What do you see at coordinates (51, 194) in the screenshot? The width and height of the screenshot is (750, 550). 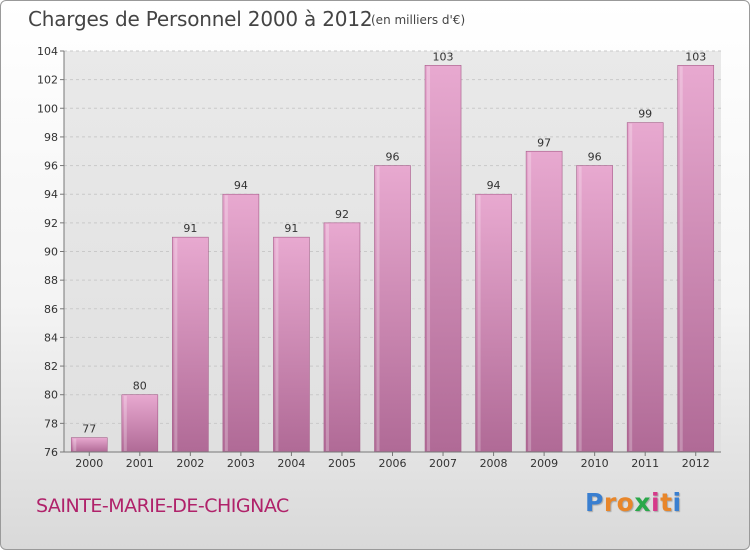 I see `y-tick-label: 94` at bounding box center [51, 194].